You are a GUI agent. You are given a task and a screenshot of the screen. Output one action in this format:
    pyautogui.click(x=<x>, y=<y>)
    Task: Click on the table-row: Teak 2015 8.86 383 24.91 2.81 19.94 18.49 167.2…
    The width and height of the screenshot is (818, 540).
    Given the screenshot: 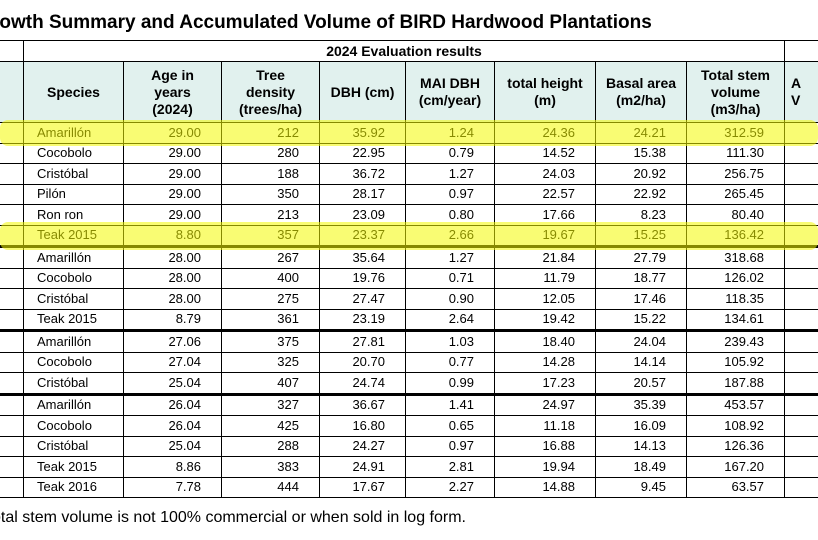 What is the action you would take?
    pyautogui.click(x=409, y=467)
    